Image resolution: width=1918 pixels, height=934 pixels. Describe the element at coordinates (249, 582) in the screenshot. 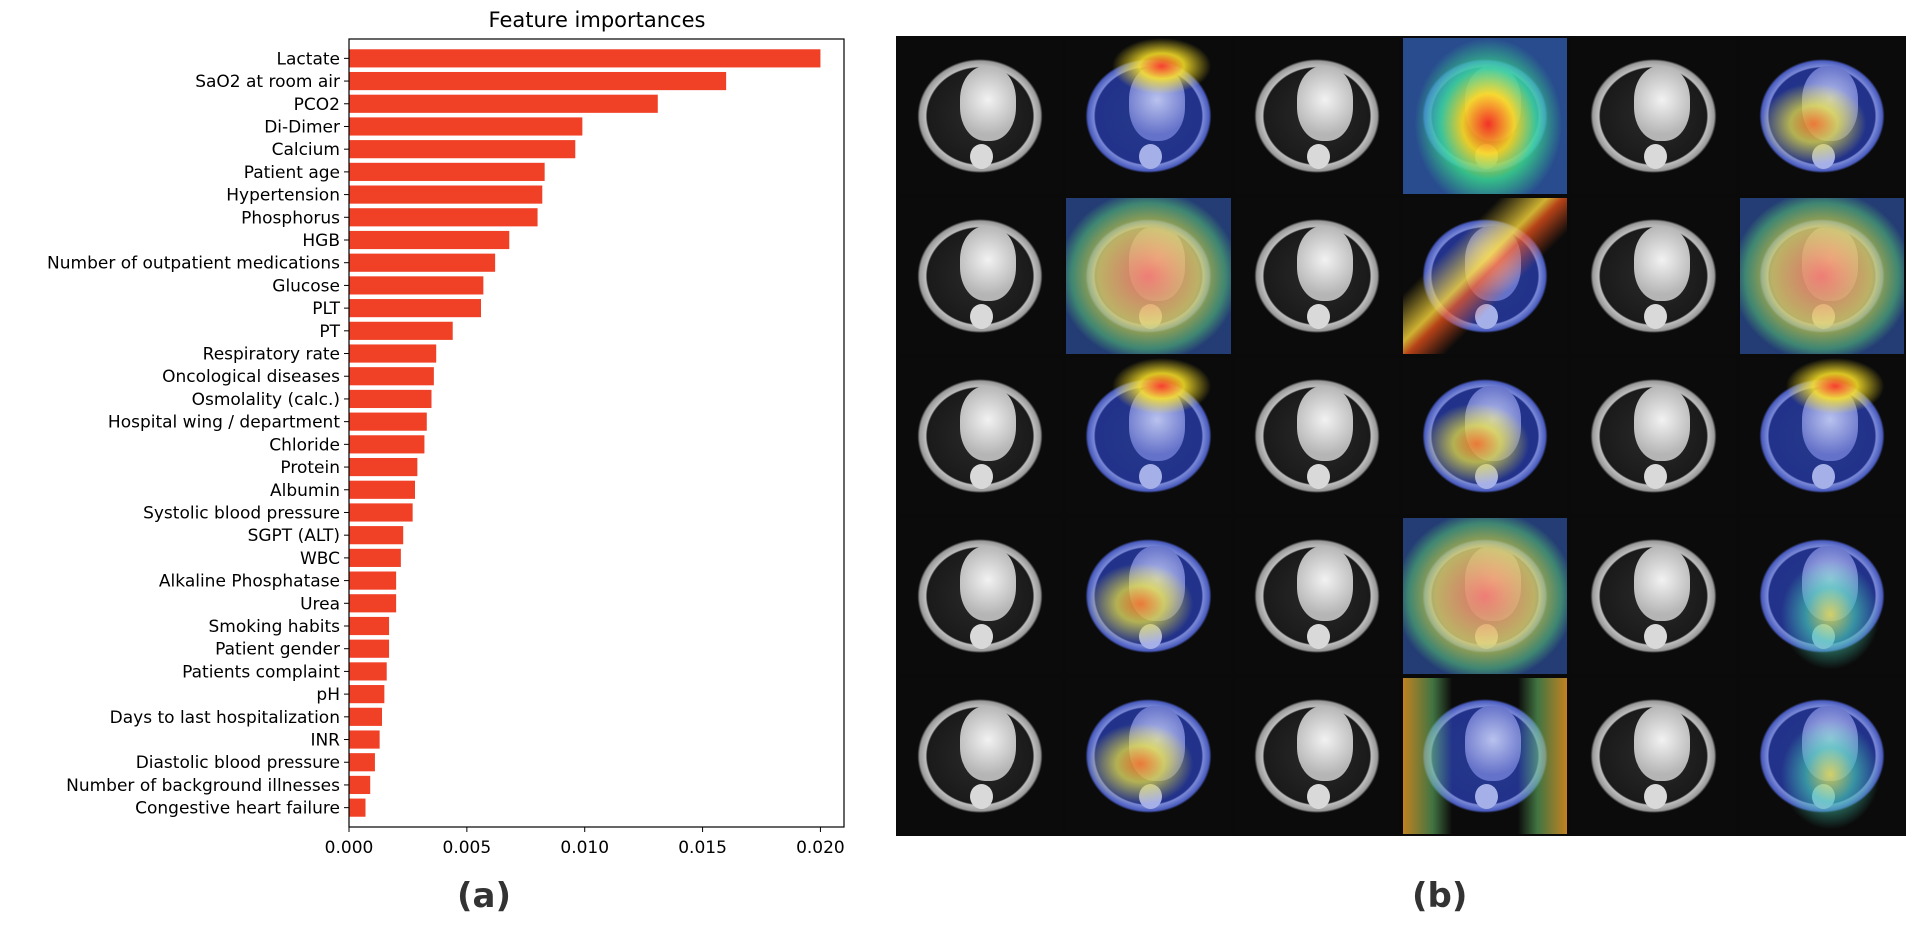

I see `y-tick-label-23: Alkaline Phosphatase` at that location.